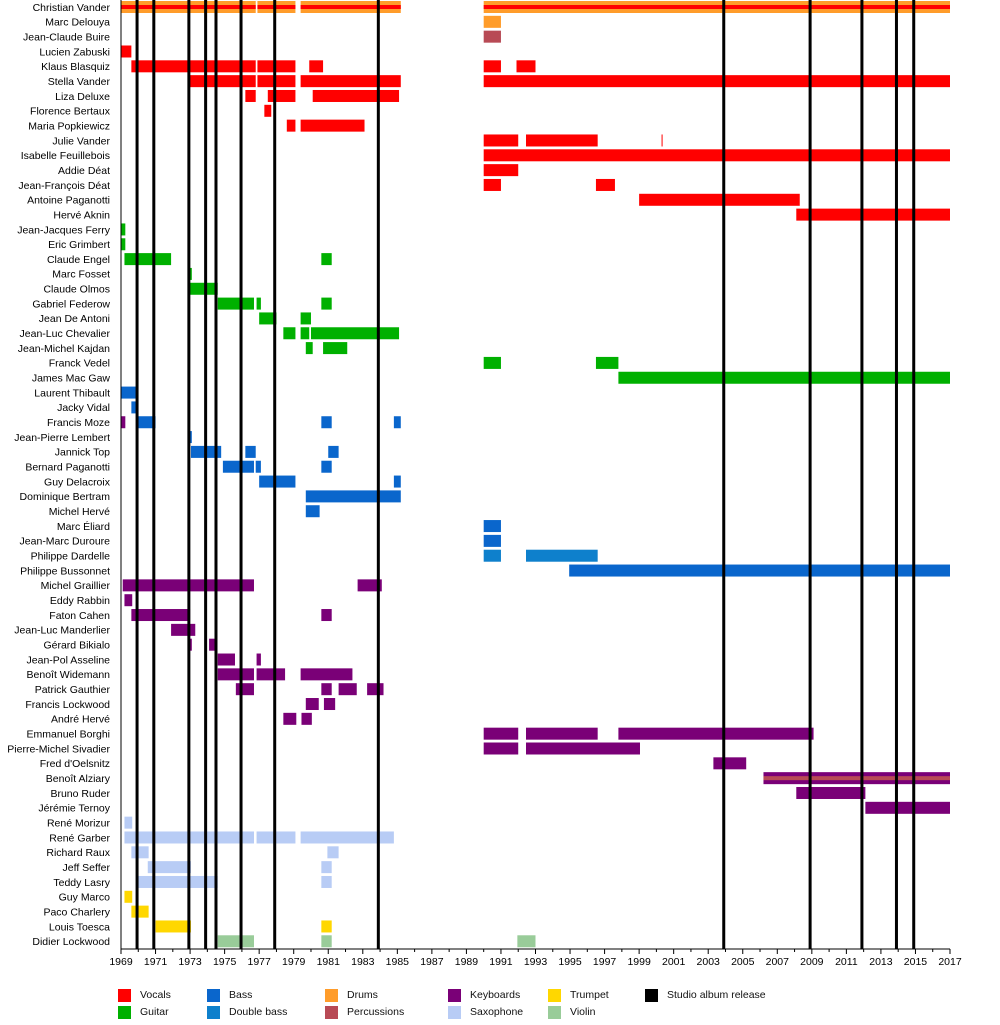 The height and width of the screenshot is (1025, 1000). Describe the element at coordinates (62, 438) in the screenshot. I see `member-label: Jean-Pierre Lembert` at that location.